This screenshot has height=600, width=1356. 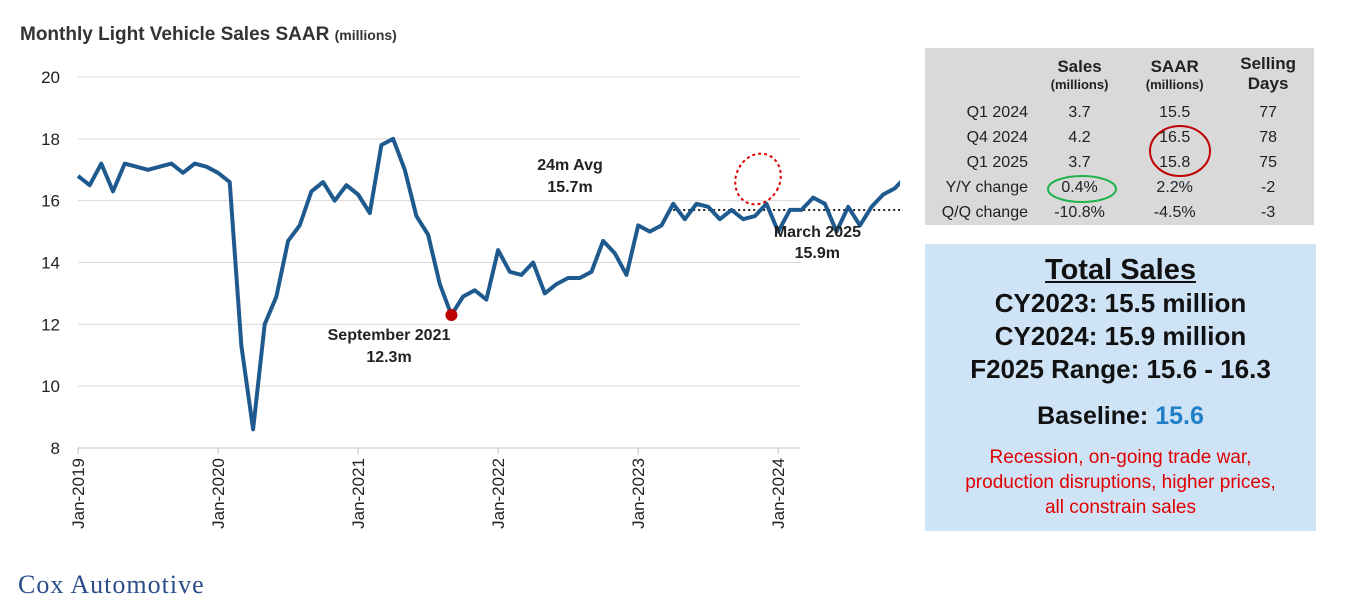 What do you see at coordinates (1268, 63) in the screenshot?
I see `header-main: Selling` at bounding box center [1268, 63].